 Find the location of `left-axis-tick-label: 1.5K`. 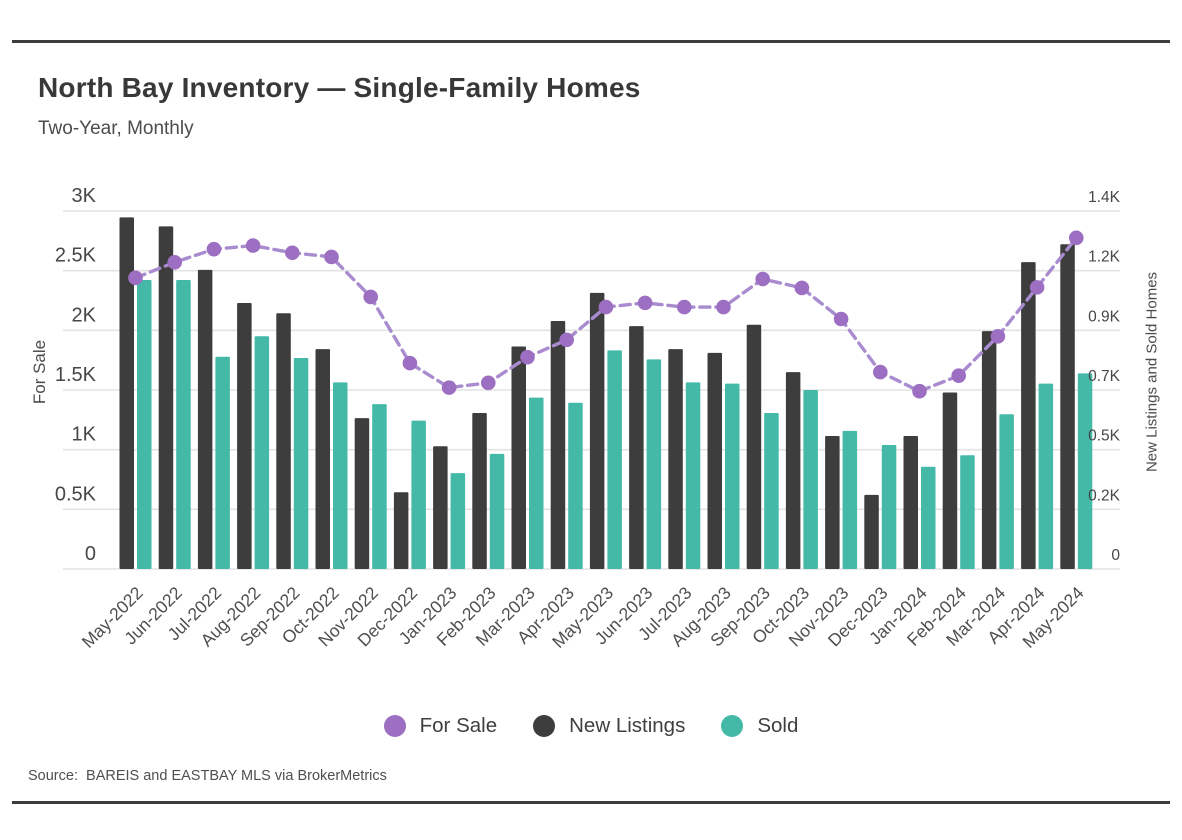

left-axis-tick-label: 1.5K is located at coordinates (76, 375).